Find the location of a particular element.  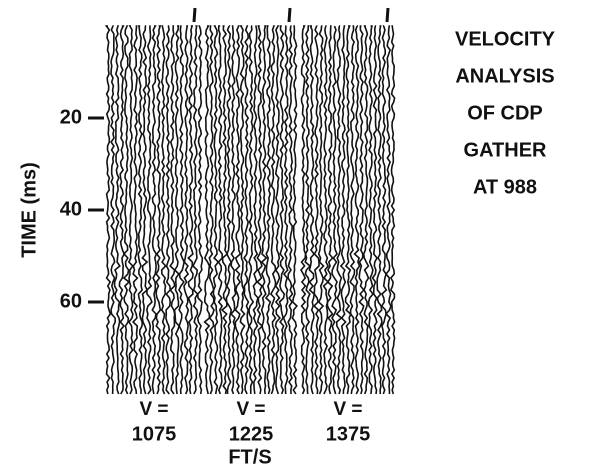

title-line: OF CDP is located at coordinates (505, 113).